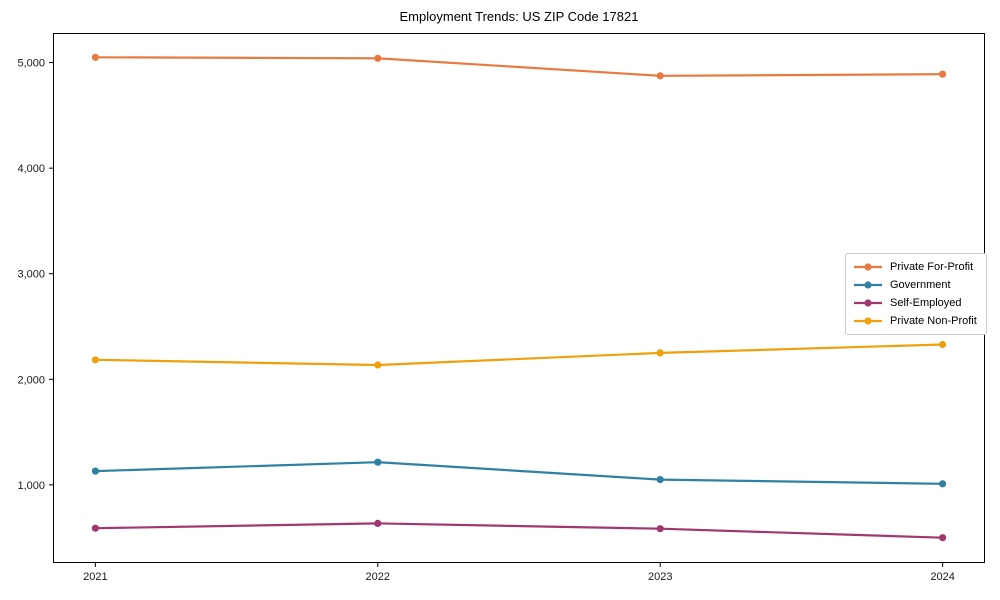 The width and height of the screenshot is (1000, 600). I want to click on legend-label: Government, so click(920, 285).